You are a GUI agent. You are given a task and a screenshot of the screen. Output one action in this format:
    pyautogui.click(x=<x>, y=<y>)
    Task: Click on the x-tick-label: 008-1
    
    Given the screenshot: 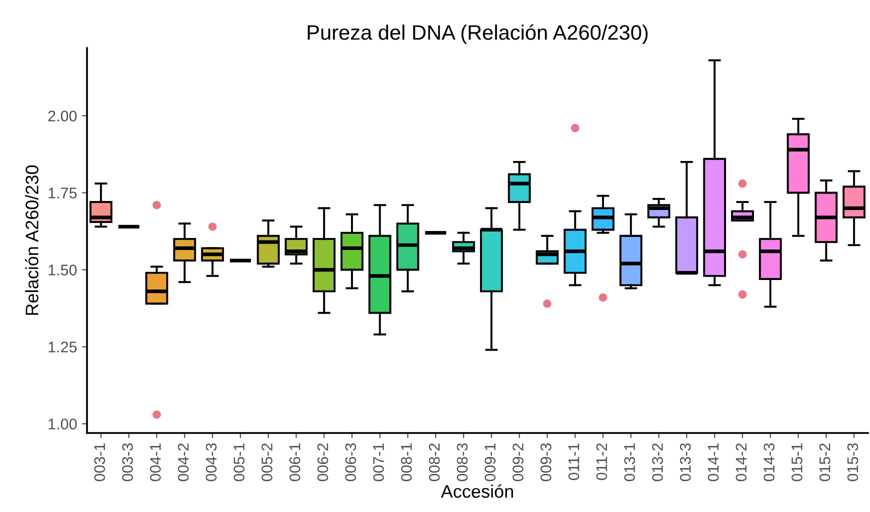 What is the action you would take?
    pyautogui.click(x=406, y=462)
    